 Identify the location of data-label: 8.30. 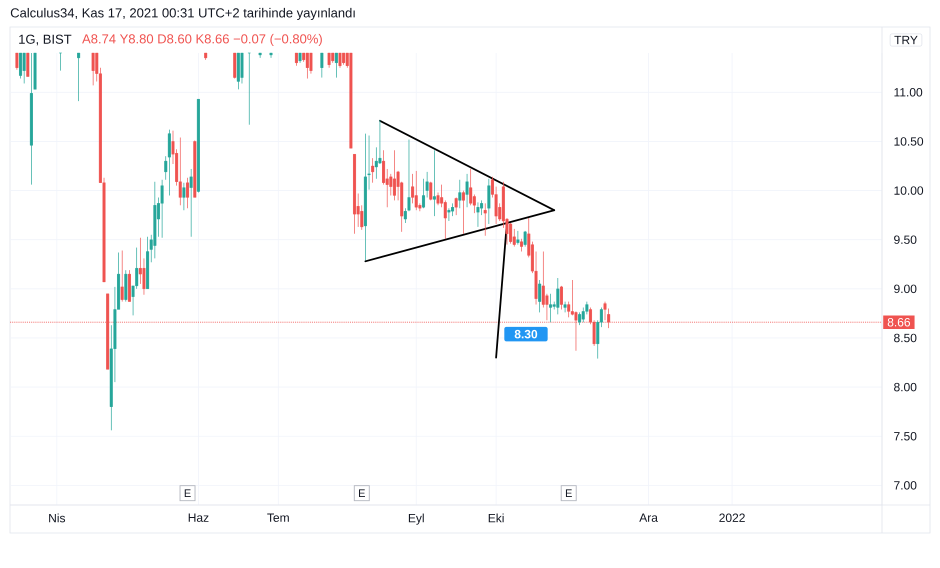
(526, 334).